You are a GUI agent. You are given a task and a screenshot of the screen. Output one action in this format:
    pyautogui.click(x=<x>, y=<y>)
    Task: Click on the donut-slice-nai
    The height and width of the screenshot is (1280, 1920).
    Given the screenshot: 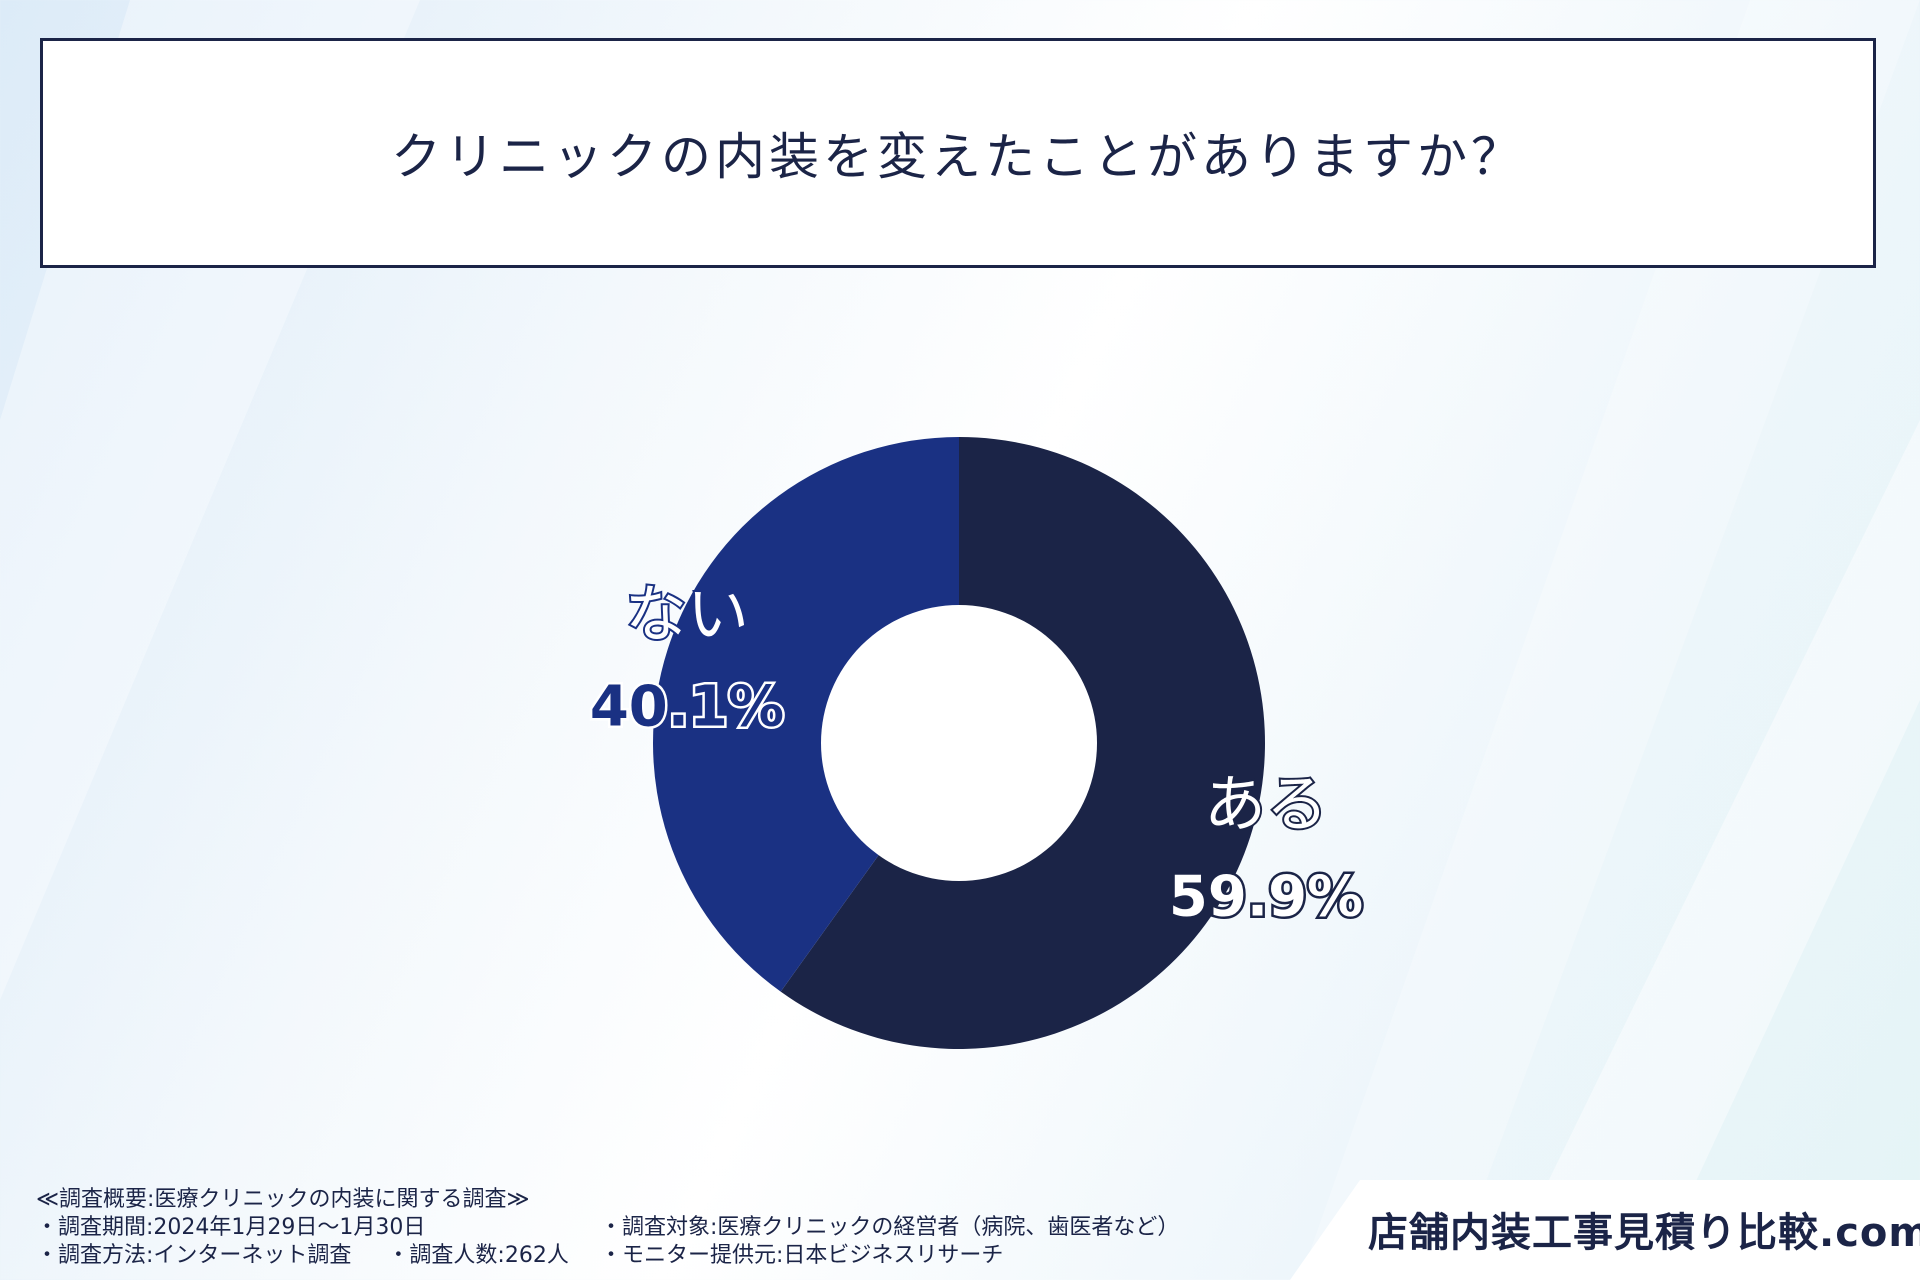 What is the action you would take?
    pyautogui.click(x=806, y=714)
    